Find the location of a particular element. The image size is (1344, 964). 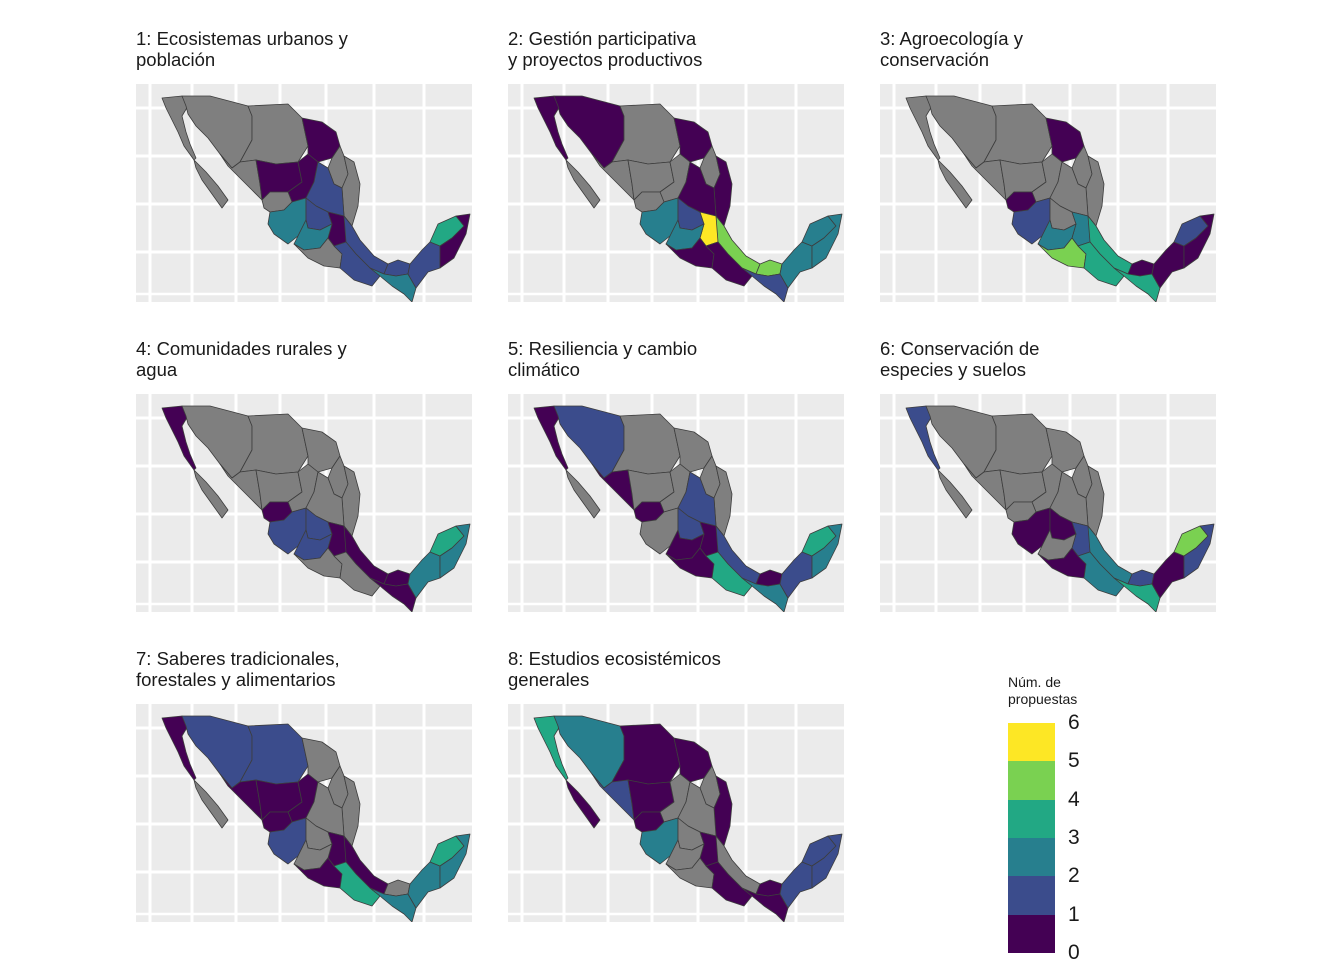

legend-colorbar is located at coordinates (1031, 838).